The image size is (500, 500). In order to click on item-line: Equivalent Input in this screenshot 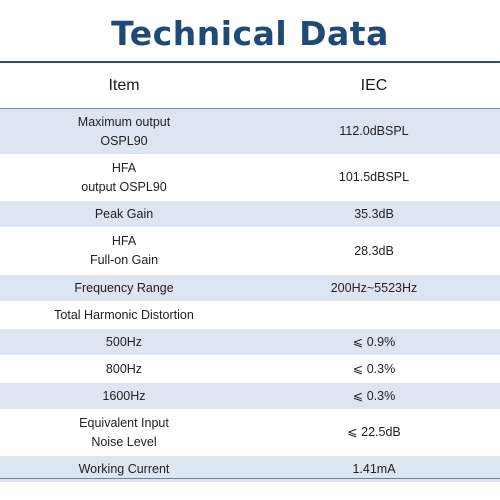, I will do `click(124, 422)`.